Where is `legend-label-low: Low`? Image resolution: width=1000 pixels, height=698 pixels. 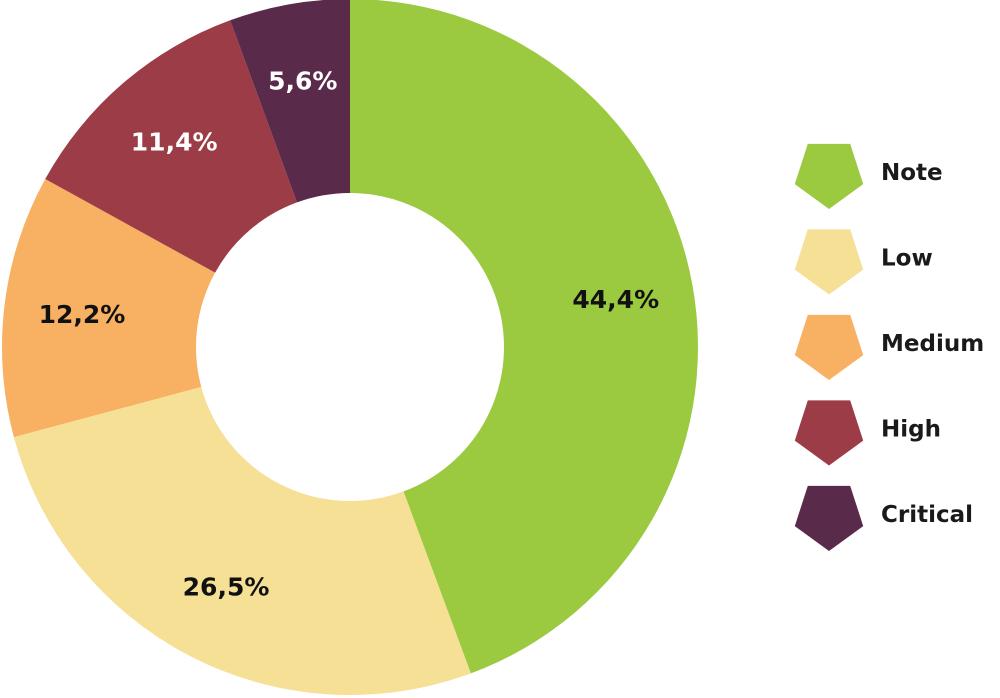
legend-label-low: Low is located at coordinates (907, 259).